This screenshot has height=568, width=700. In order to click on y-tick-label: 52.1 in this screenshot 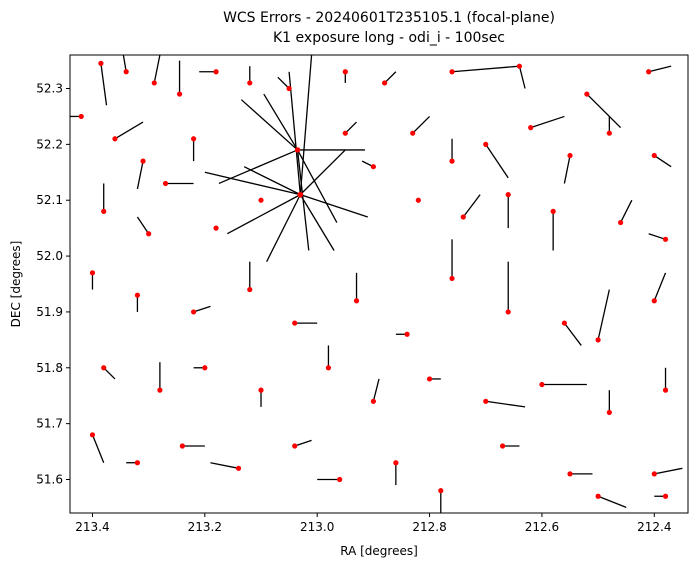, I will do `click(49, 200)`.